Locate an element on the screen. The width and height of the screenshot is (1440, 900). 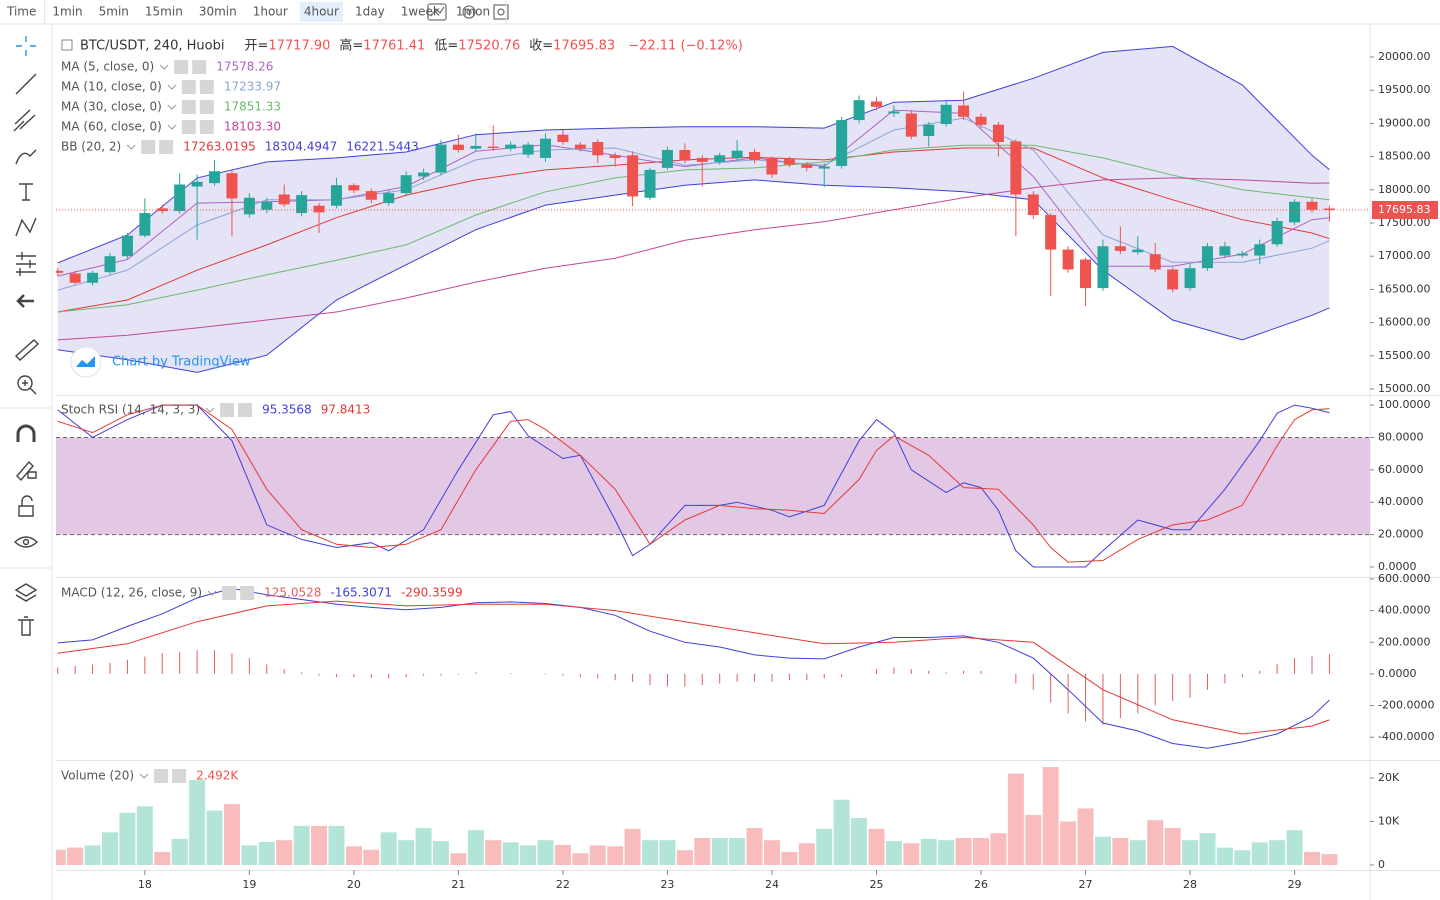
interval-button: 1week is located at coordinates (420, 12).